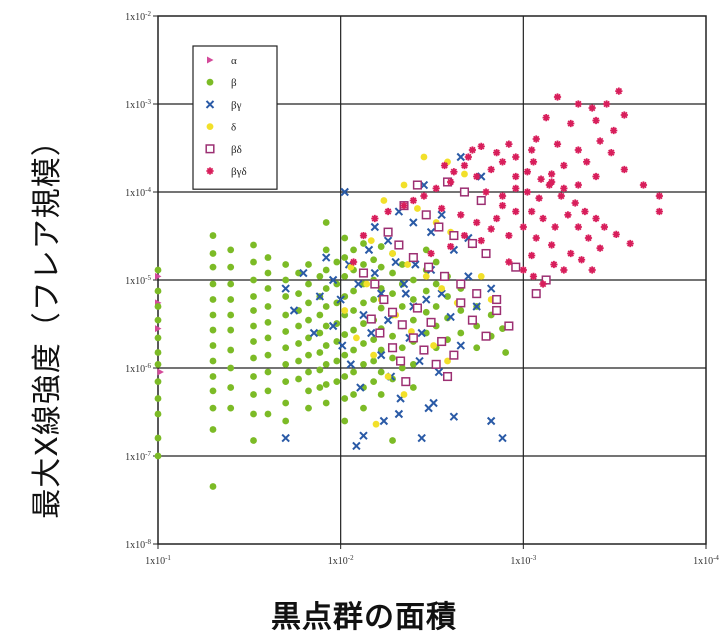  What do you see at coordinates (236, 105) in the screenshot?
I see `legend-label: βγ` at bounding box center [236, 105].